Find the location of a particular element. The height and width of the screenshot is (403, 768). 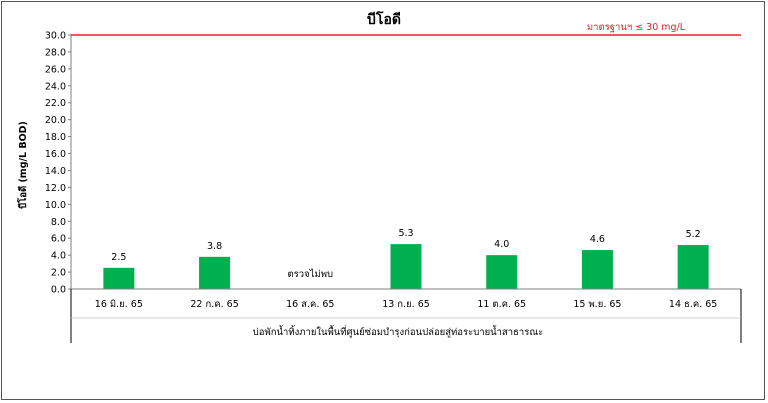

data-labels: 2.5 3.8 ตรวจไม่พบ 5.3 4.0 4.6 5.2 is located at coordinates (405, 254).